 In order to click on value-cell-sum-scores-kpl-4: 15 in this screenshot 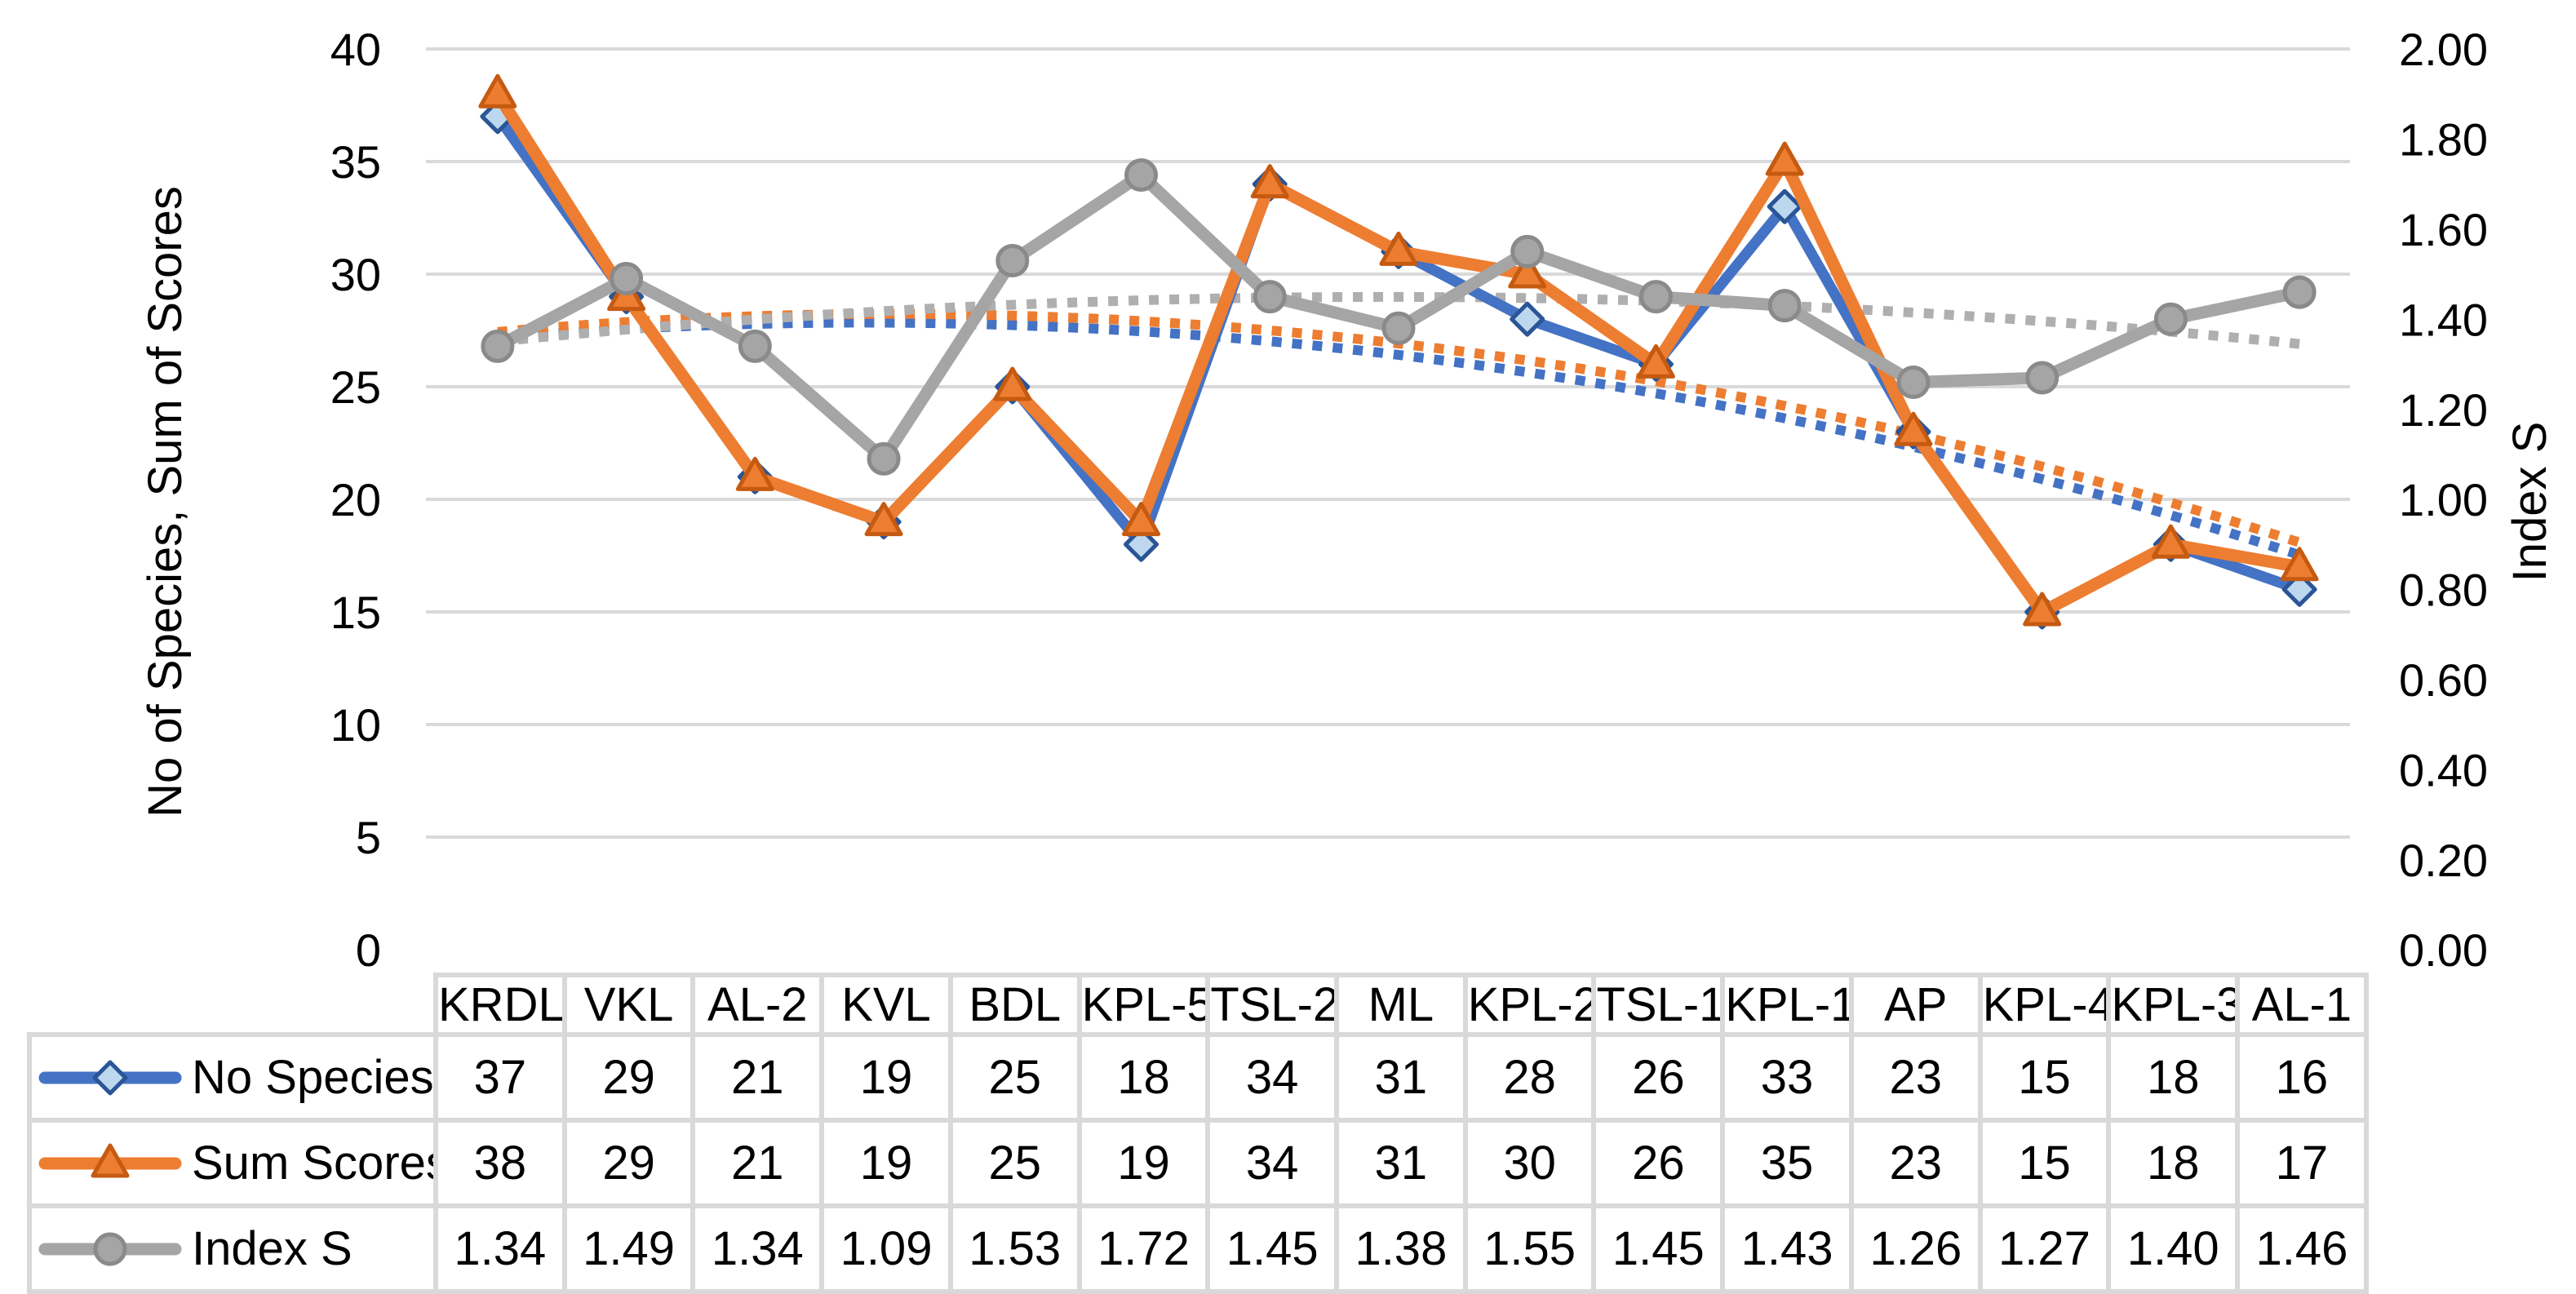, I will do `click(2044, 1163)`.